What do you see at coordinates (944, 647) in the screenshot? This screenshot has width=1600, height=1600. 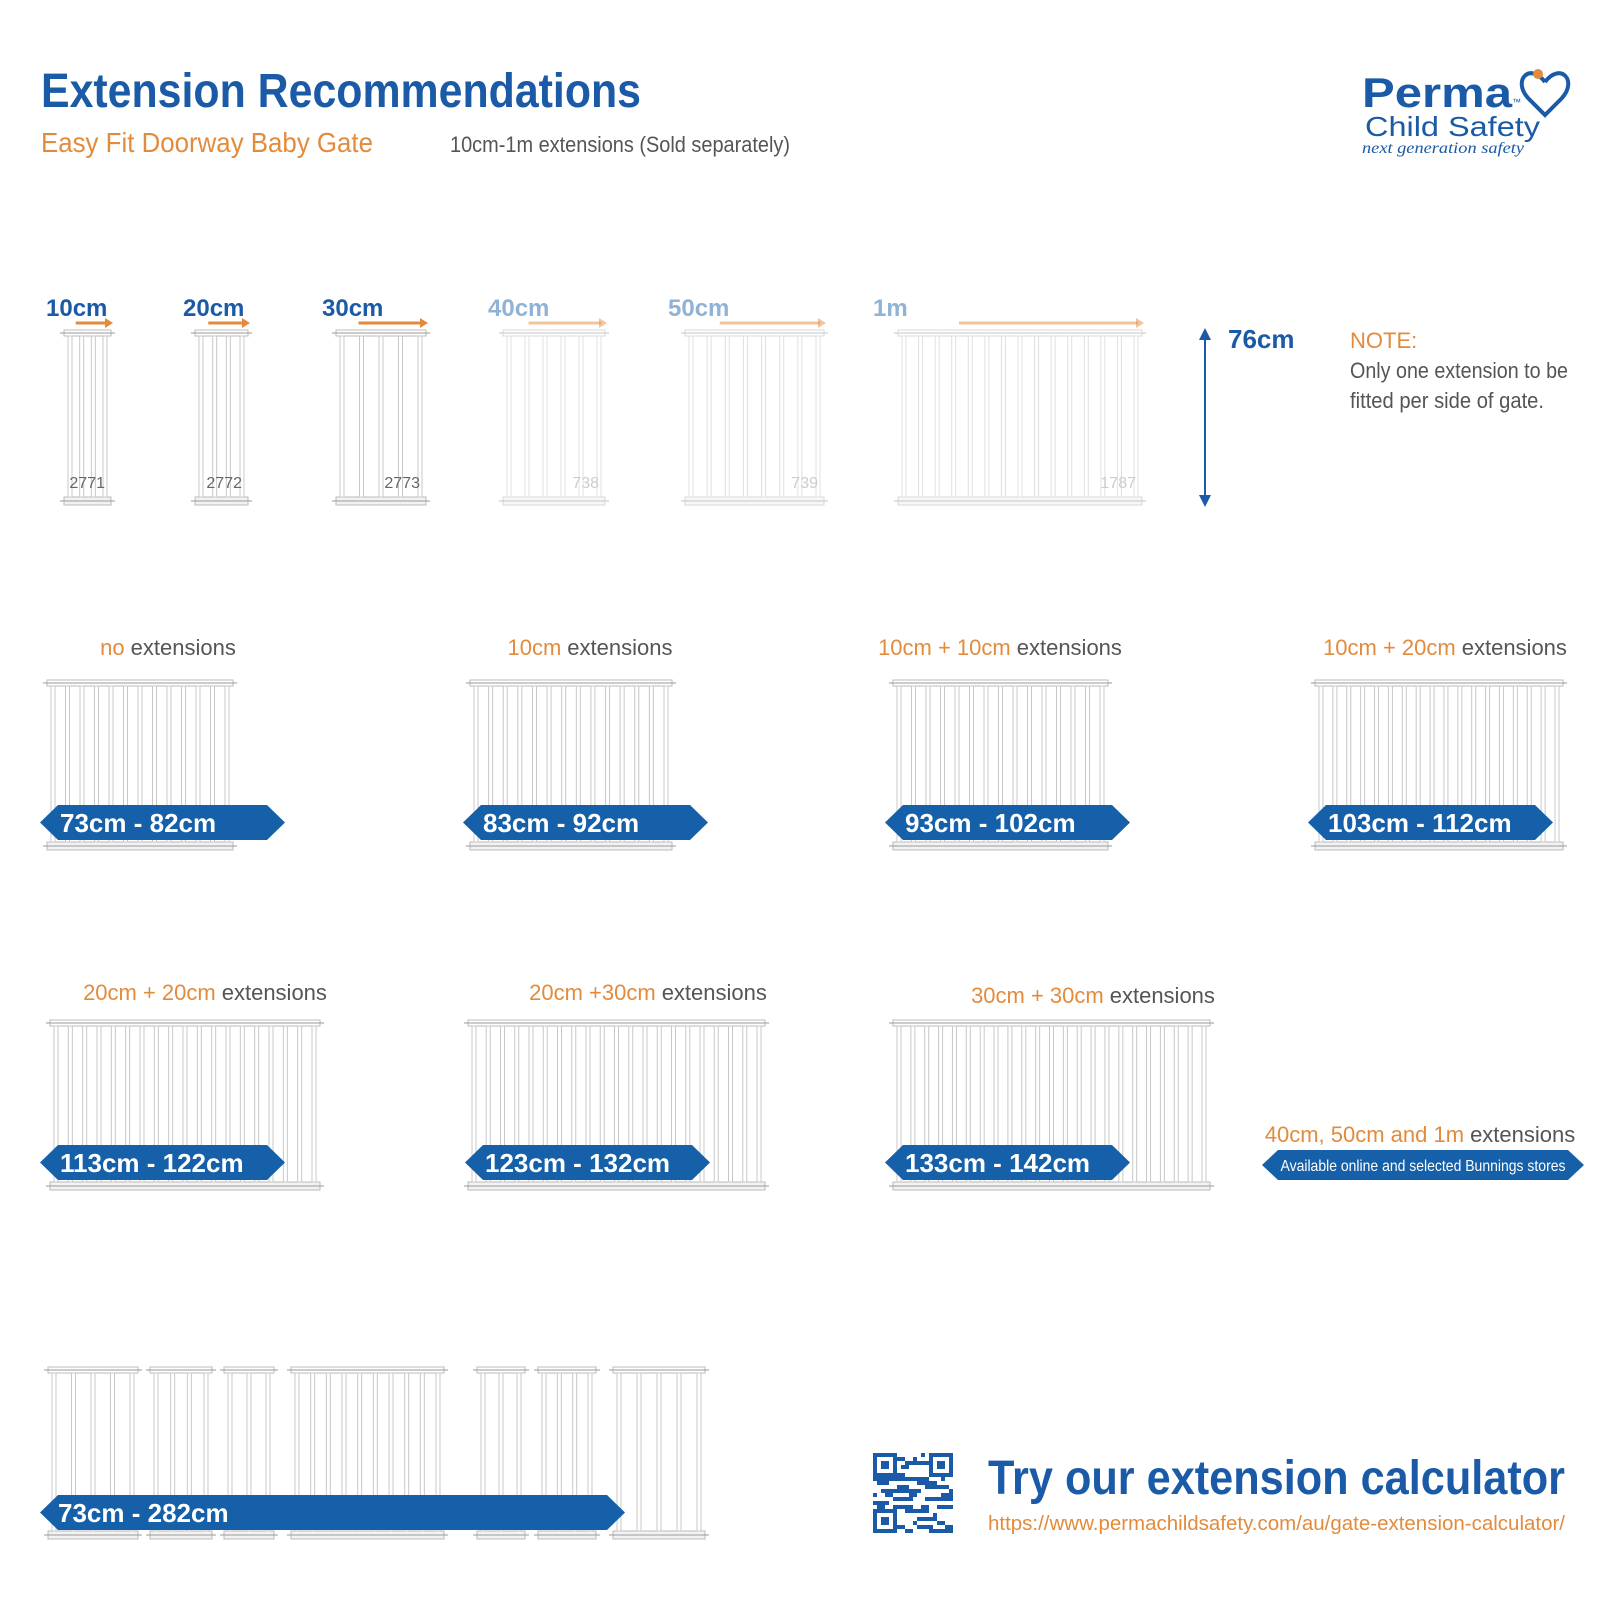 I see `config-extensions: 10cm + 10cm` at bounding box center [944, 647].